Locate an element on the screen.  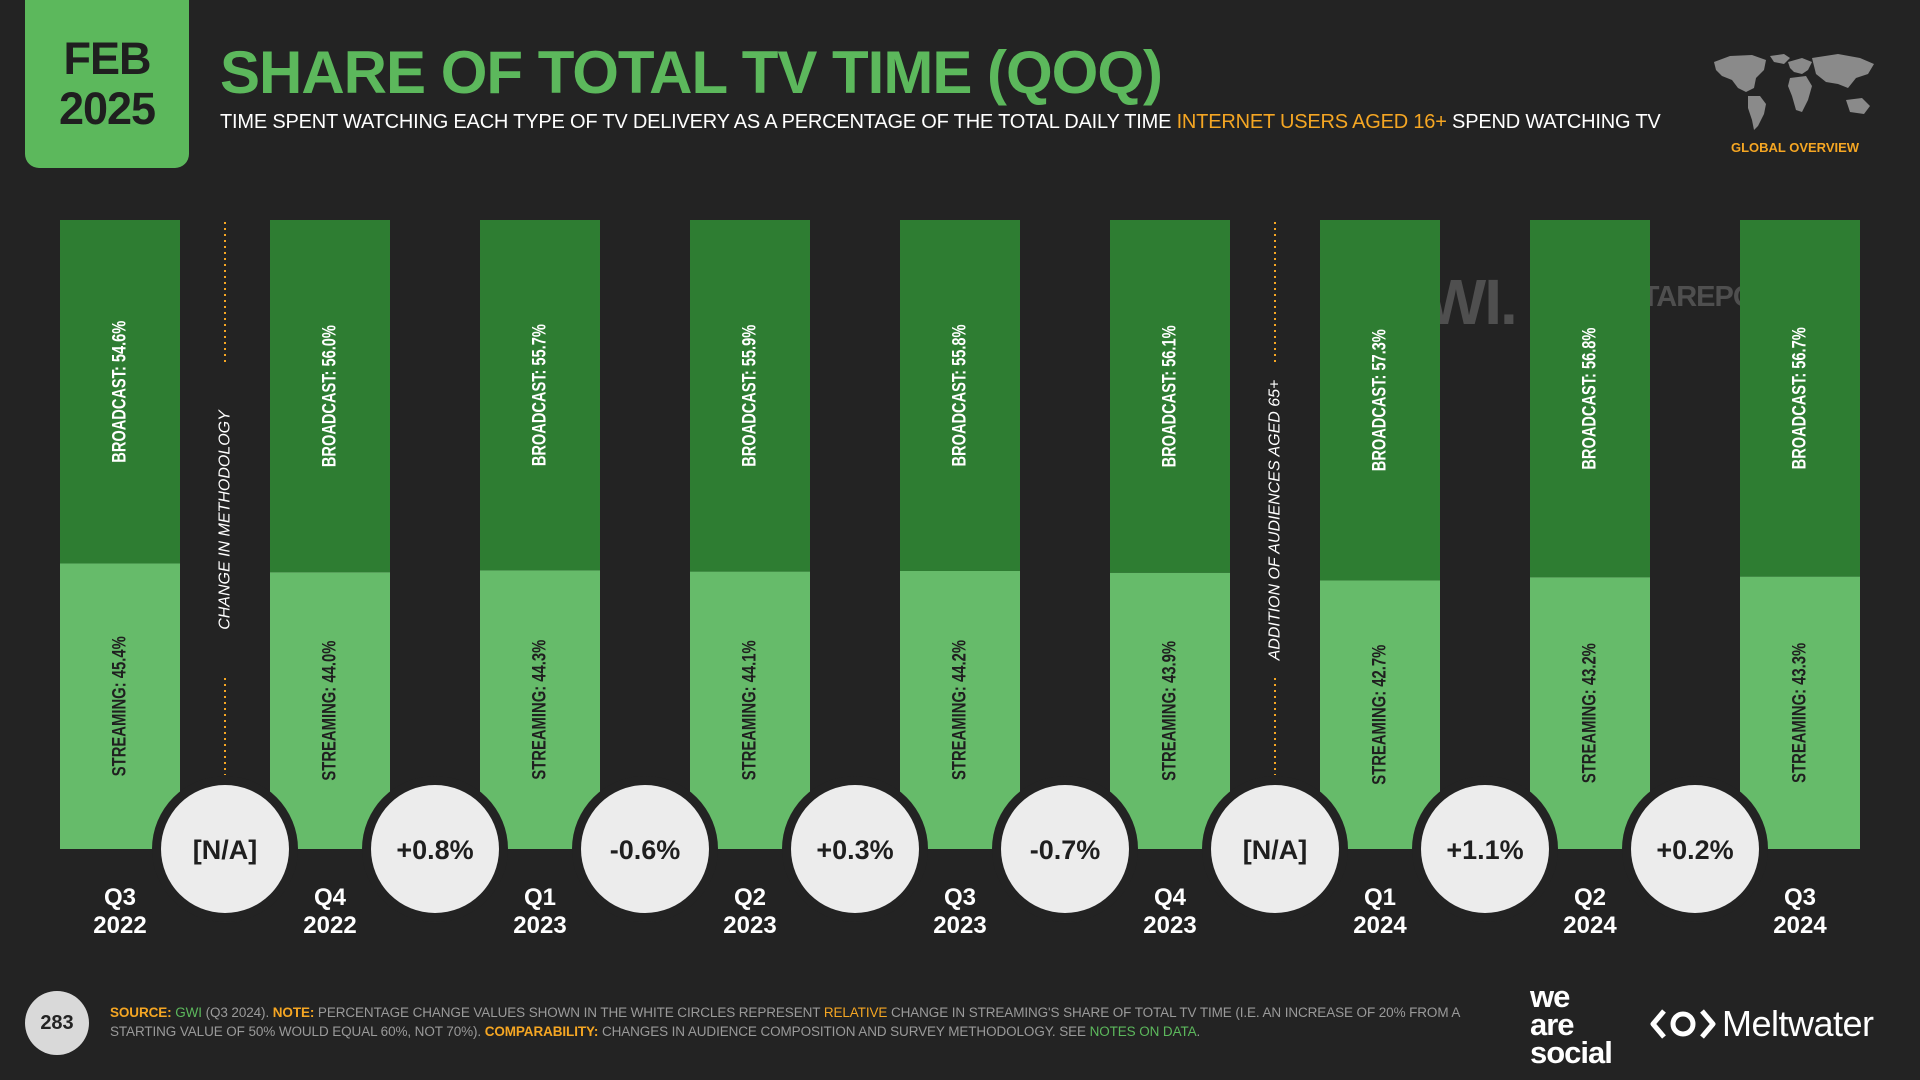
streaming-label: STREAMING: 44.3% is located at coordinates (540, 710).